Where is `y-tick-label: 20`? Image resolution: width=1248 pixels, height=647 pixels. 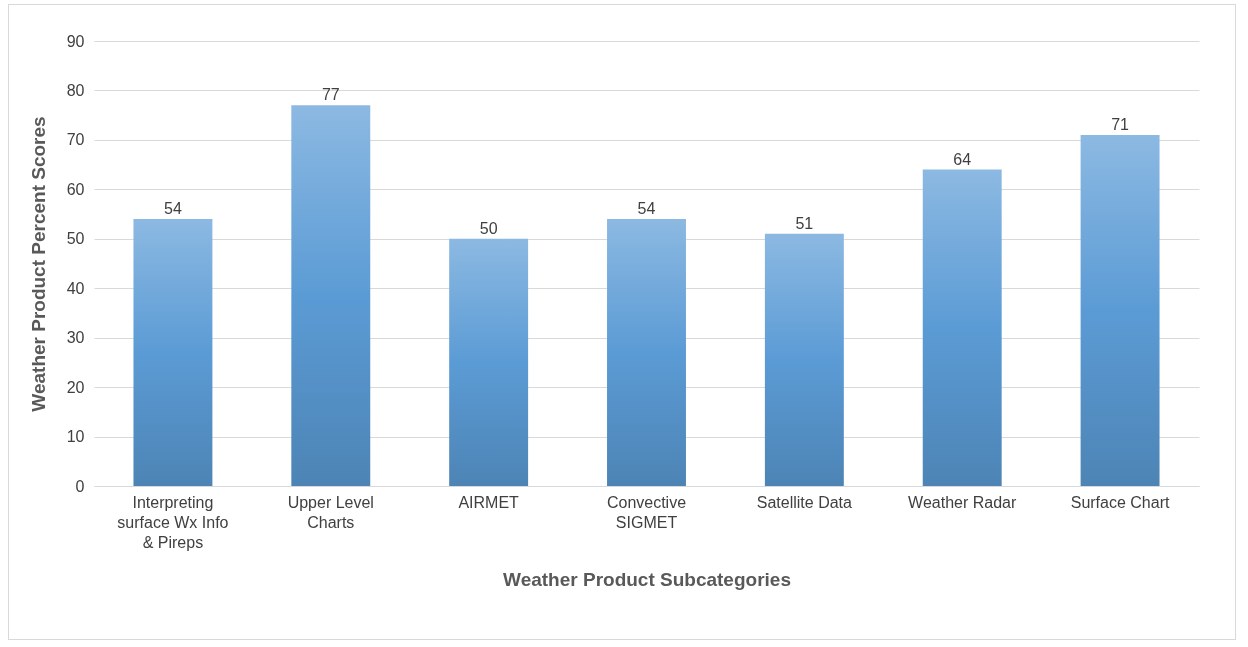 y-tick-label: 20 is located at coordinates (75, 387).